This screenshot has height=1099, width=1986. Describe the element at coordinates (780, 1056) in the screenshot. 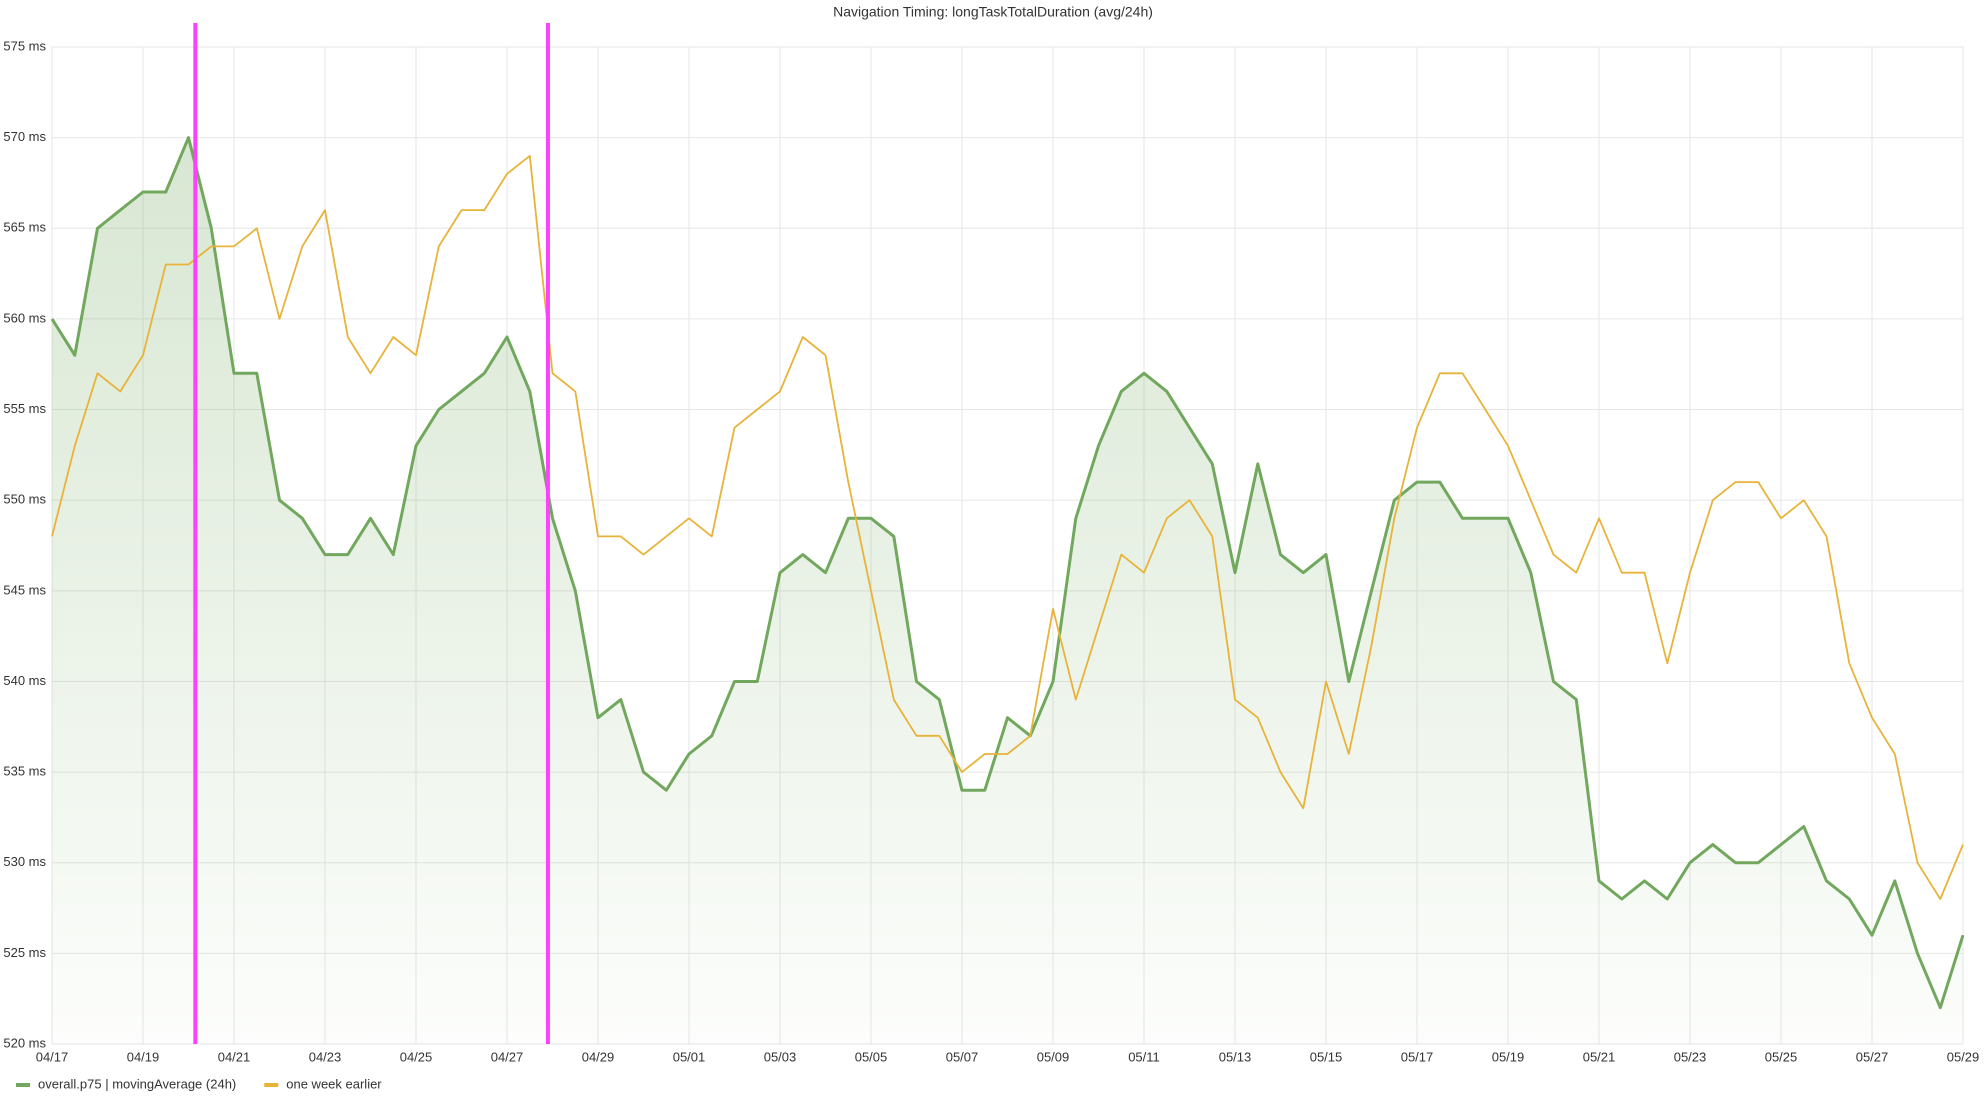

I see `x-tick-label: 05/03` at that location.